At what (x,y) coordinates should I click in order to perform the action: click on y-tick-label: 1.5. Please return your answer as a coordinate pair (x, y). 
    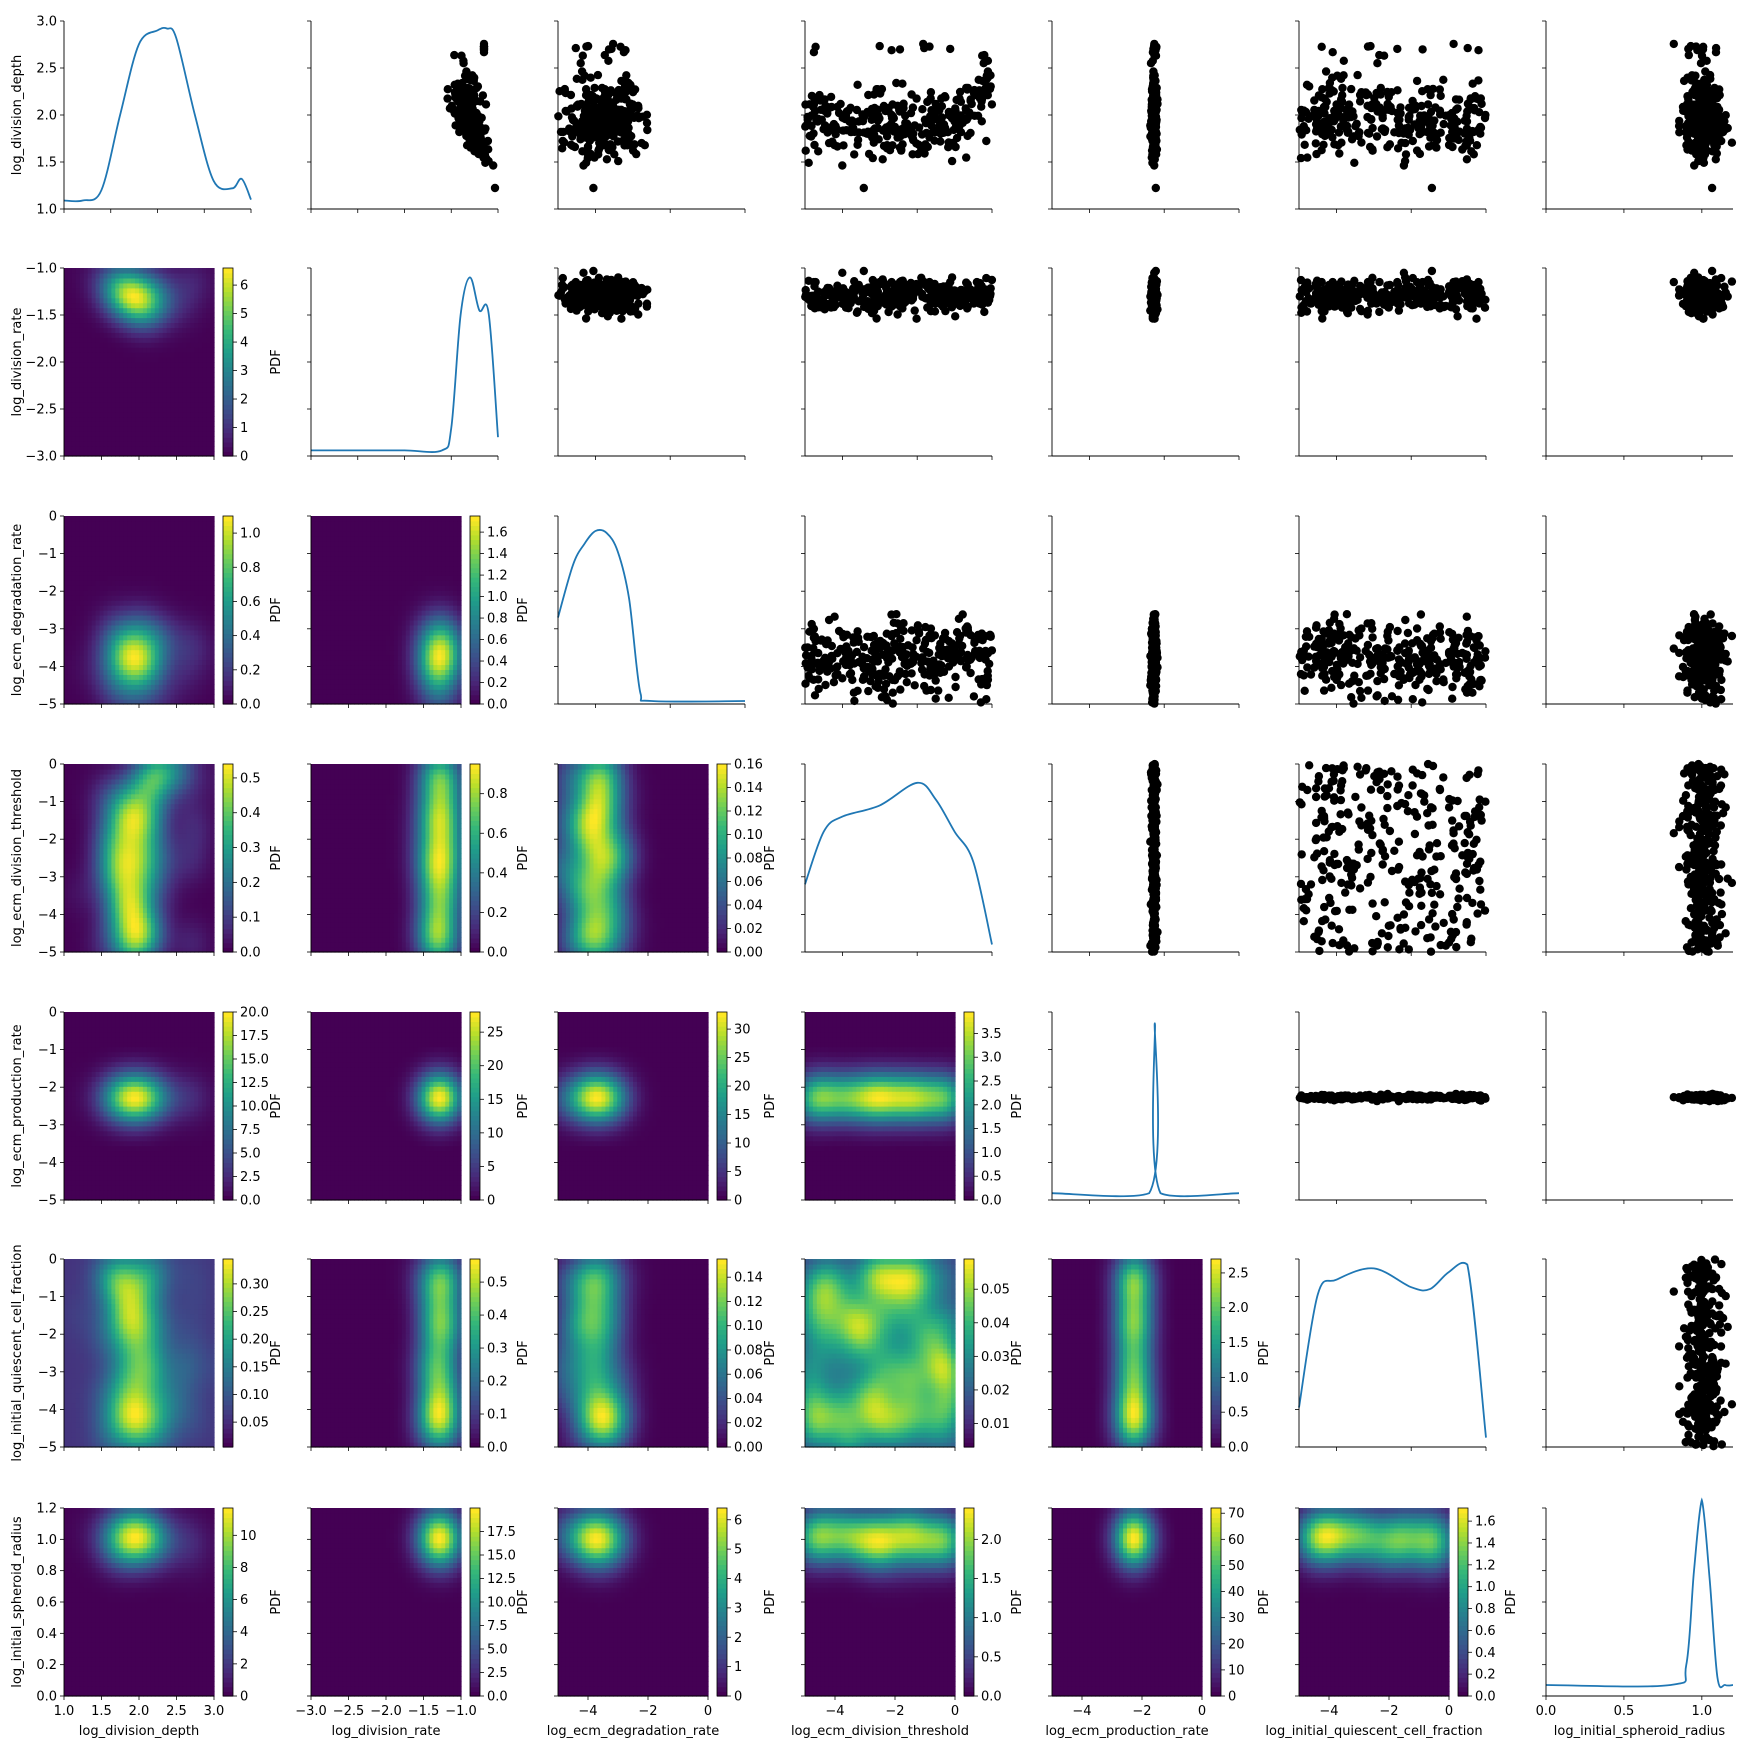
    Looking at the image, I should click on (46, 163).